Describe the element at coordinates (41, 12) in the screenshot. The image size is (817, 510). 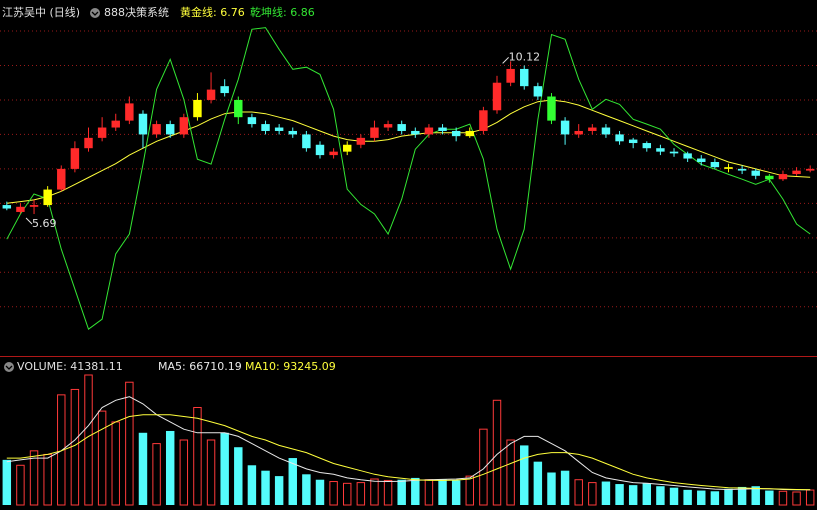
I see `chart-title: 江苏吴中 (日线)` at that location.